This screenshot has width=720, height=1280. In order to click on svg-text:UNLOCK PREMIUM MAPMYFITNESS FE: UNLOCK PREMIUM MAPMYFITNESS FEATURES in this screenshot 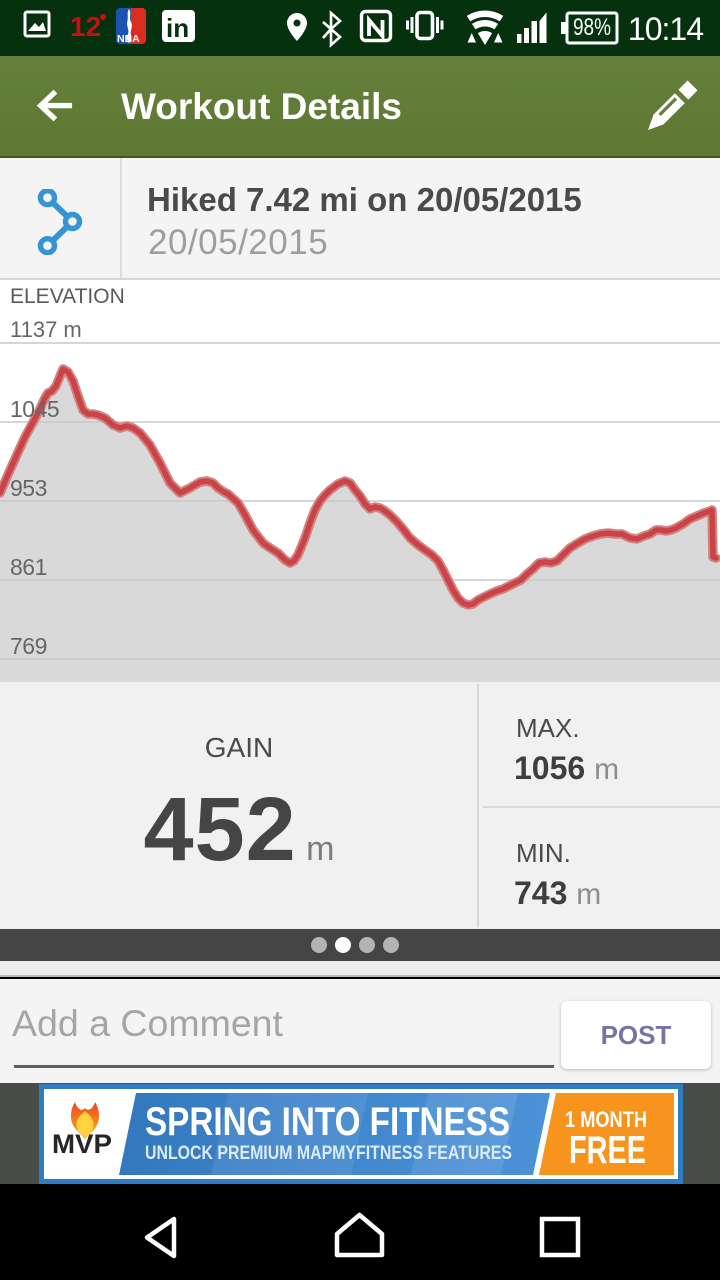, I will do `click(328, 1153)`.